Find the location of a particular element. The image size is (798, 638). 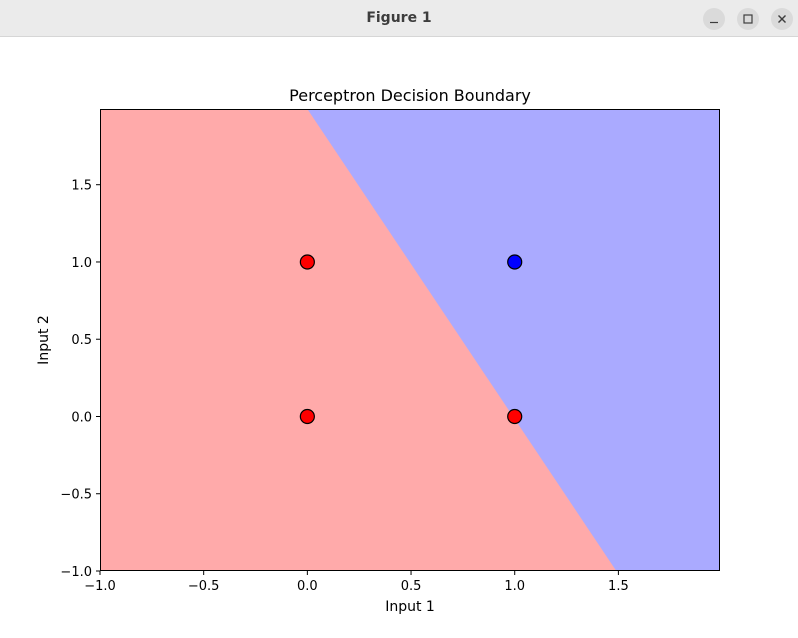

x-axis-label: Input 1 is located at coordinates (410, 607).